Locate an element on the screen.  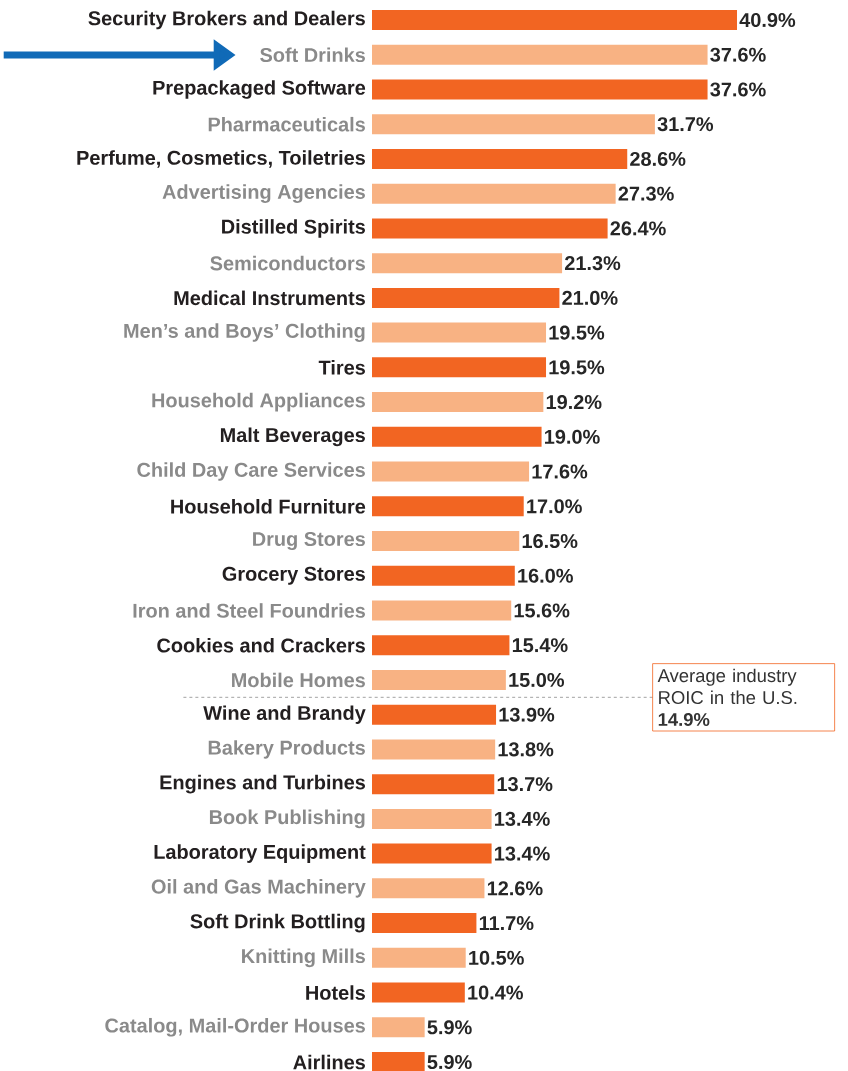
data-label: 19.0% is located at coordinates (572, 436).